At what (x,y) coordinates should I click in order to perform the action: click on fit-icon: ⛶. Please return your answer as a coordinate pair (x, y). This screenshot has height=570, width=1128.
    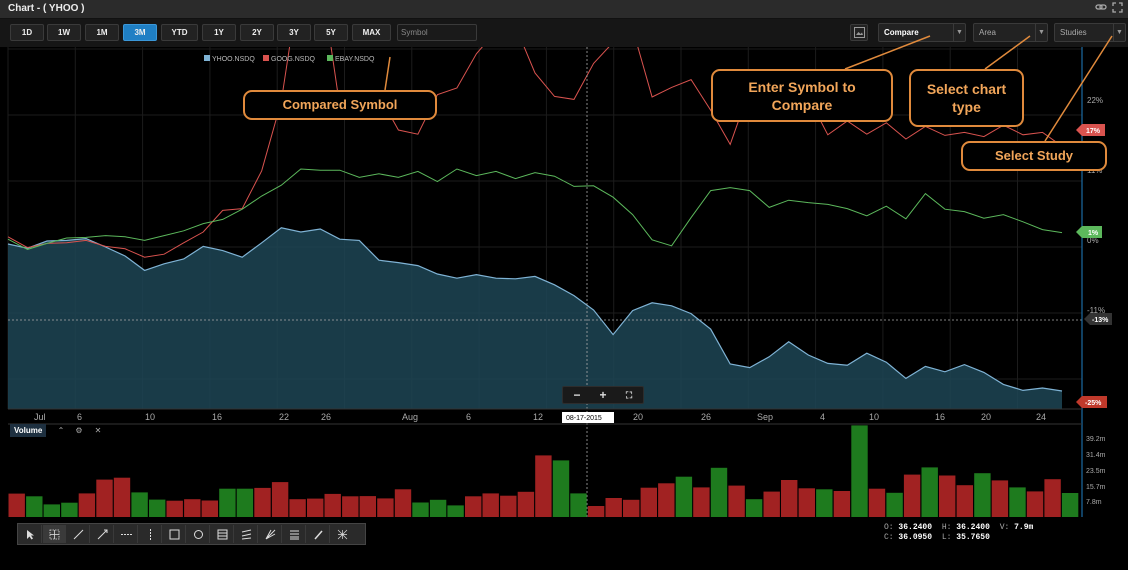
    Looking at the image, I should click on (629, 395).